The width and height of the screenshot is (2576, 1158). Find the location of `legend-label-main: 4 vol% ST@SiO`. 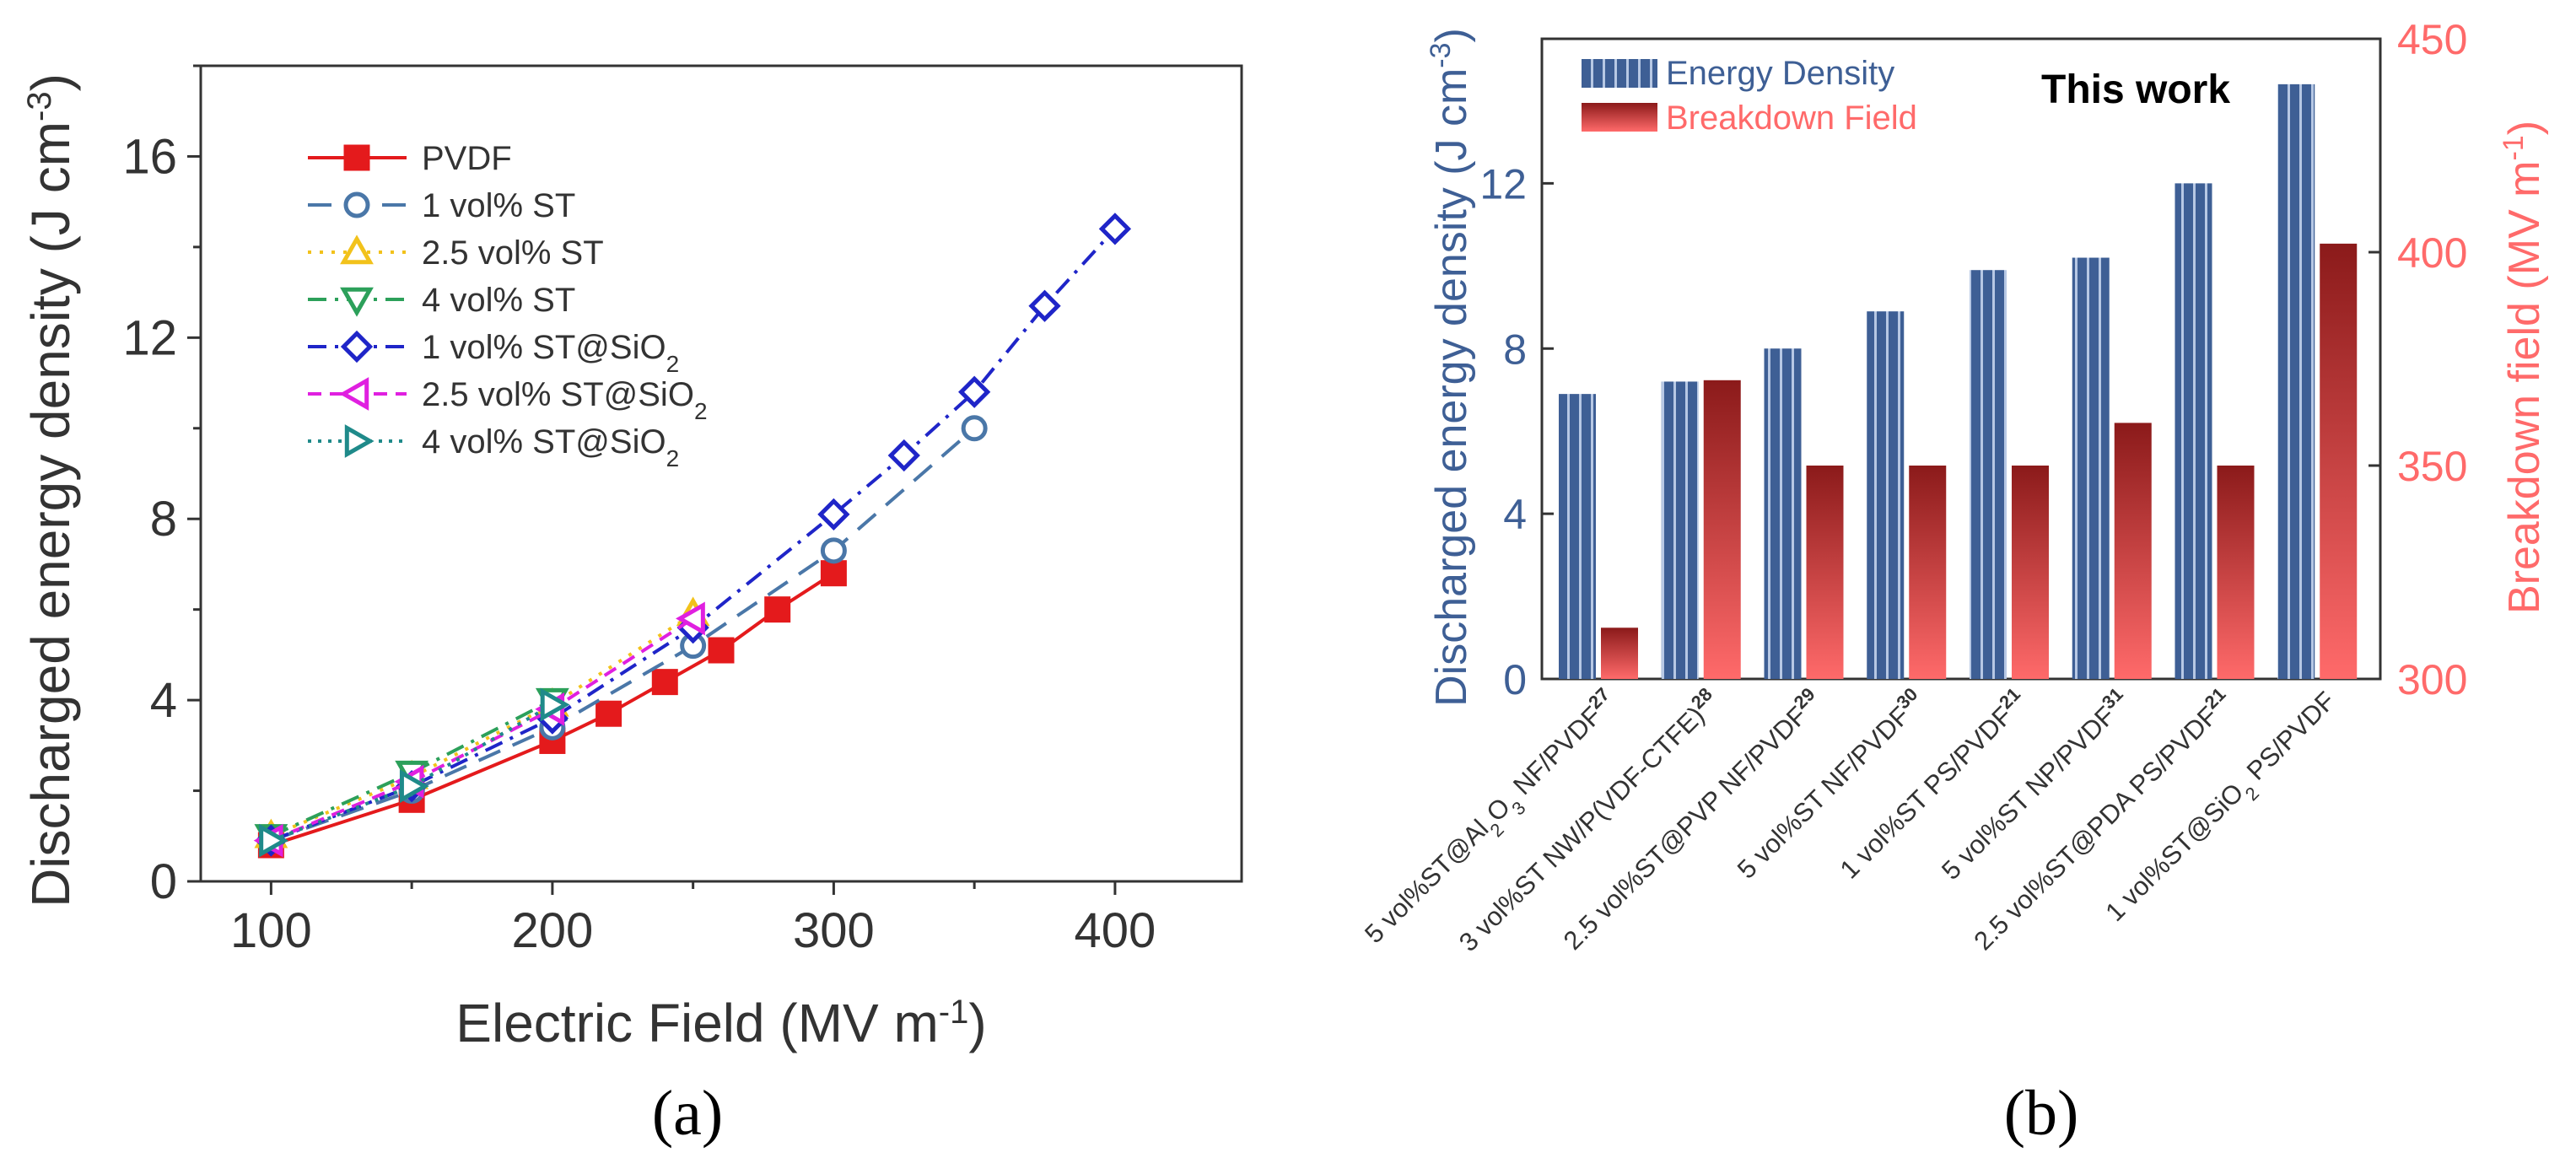

legend-label-main: 4 vol% ST@SiO is located at coordinates (544, 442).